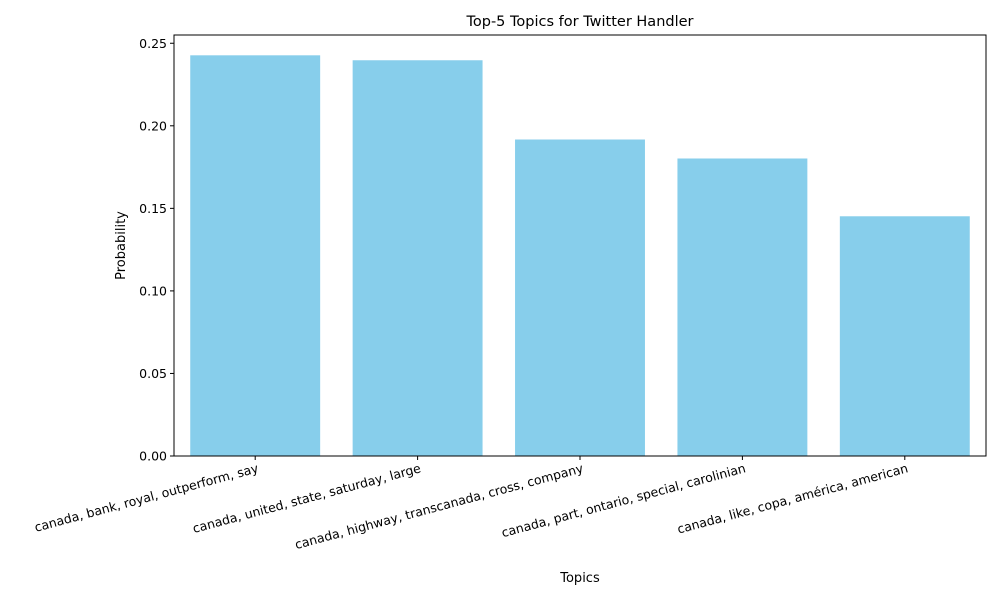 The image size is (1000, 600). What do you see at coordinates (579, 578) in the screenshot?
I see `x-axis-label: Topics` at bounding box center [579, 578].